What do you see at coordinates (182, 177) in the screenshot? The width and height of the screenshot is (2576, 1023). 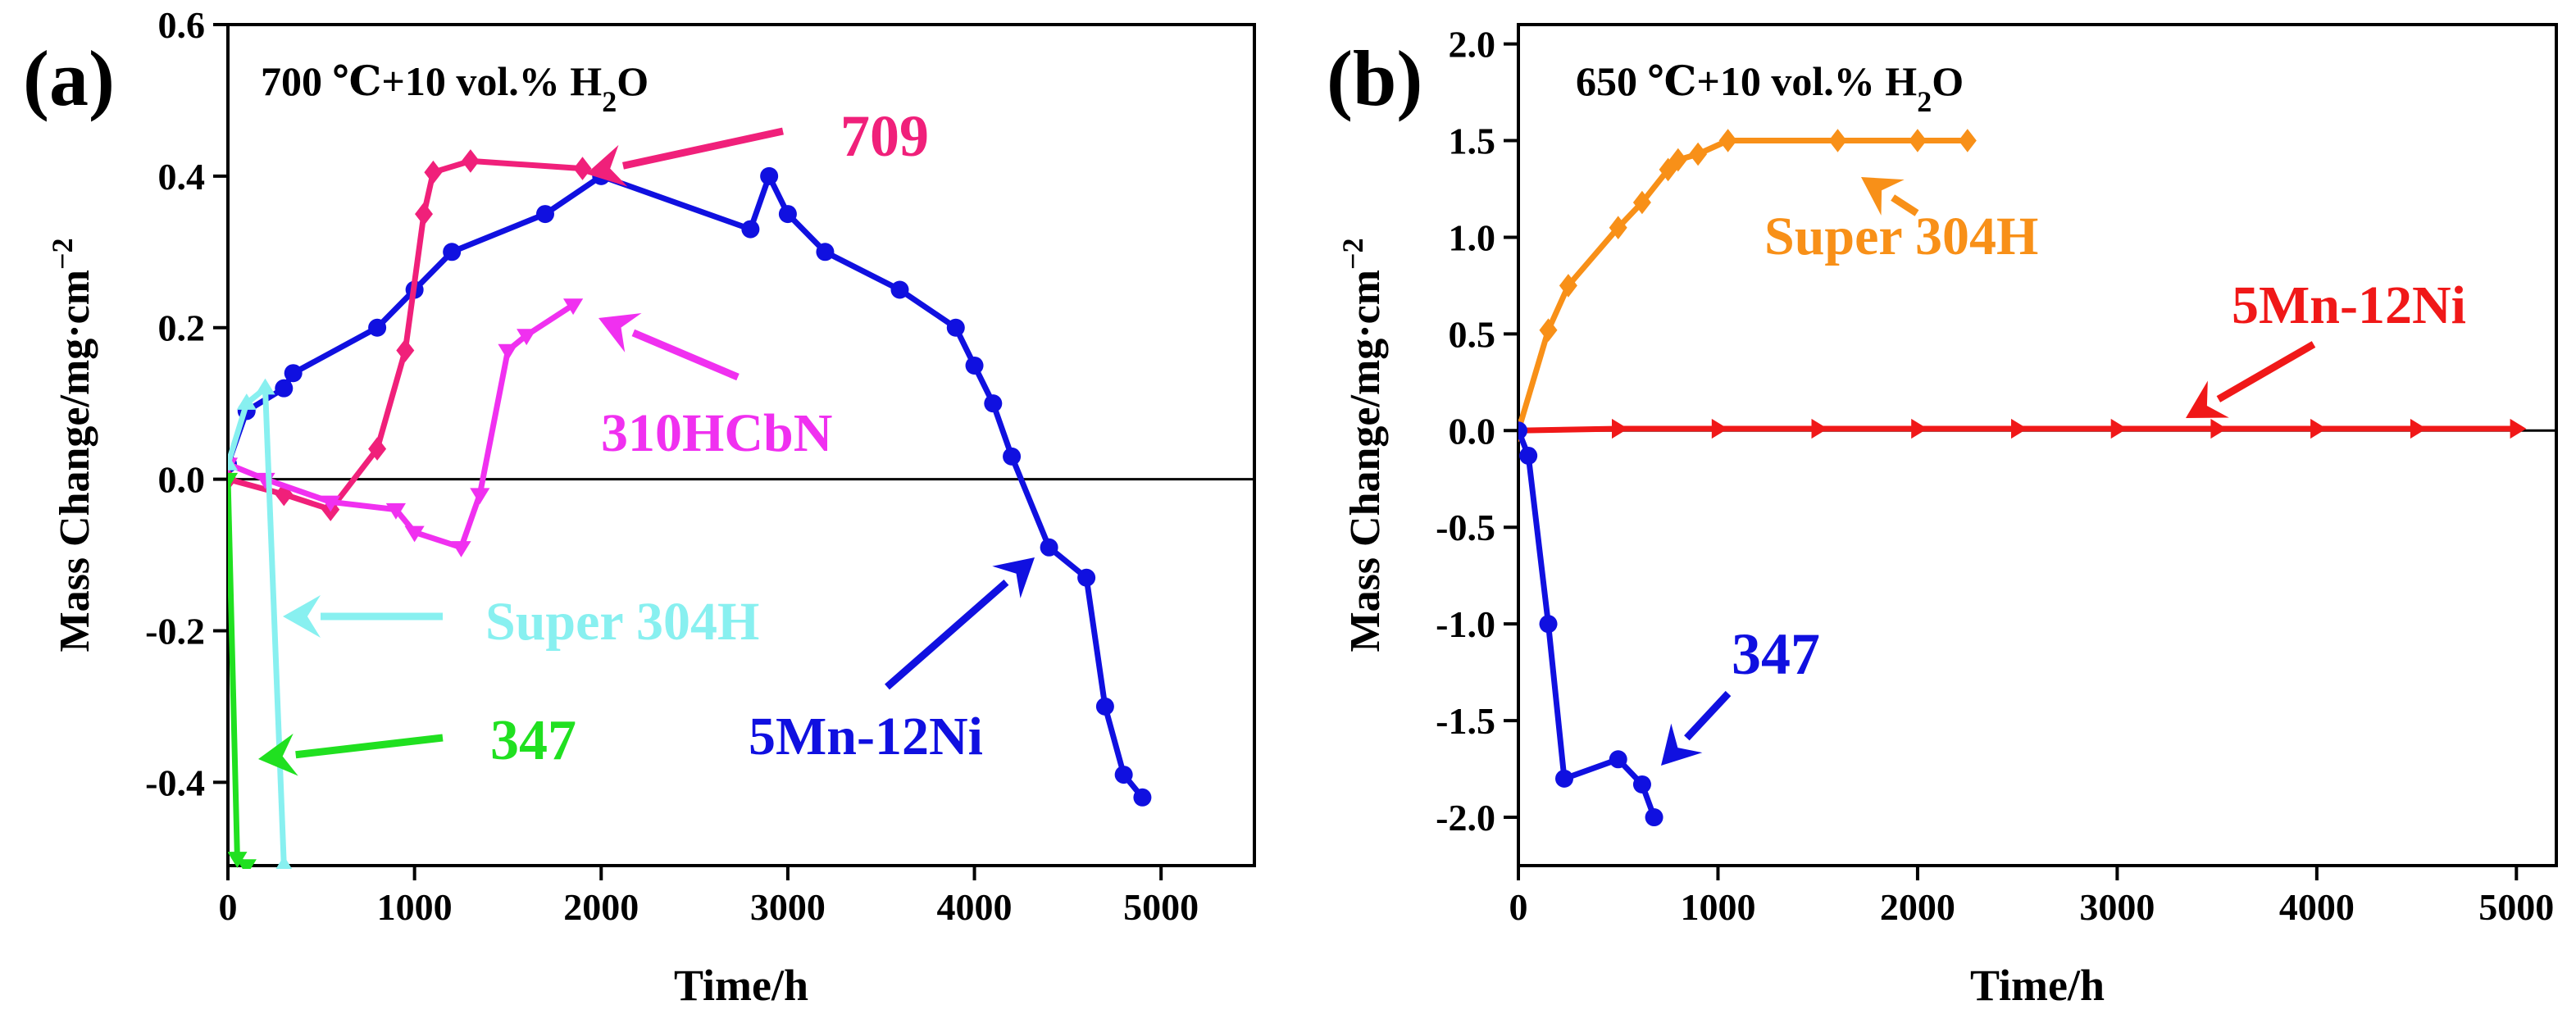 I see `y-tick-label: 0.4` at bounding box center [182, 177].